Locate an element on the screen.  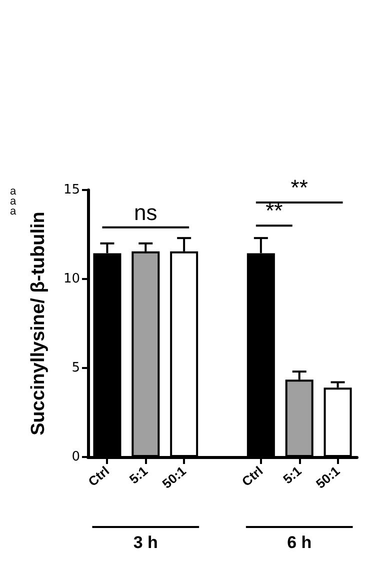
text: 6 h is located at coordinates (299, 542).